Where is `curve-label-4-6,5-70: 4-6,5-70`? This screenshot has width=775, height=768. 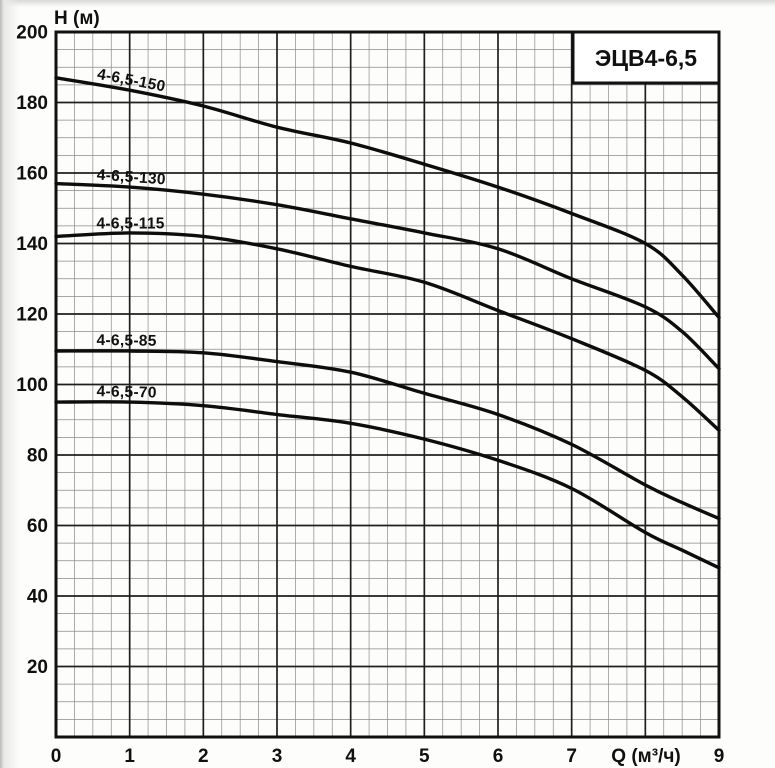
curve-label-4-6,5-70: 4-6,5-70 is located at coordinates (126, 392).